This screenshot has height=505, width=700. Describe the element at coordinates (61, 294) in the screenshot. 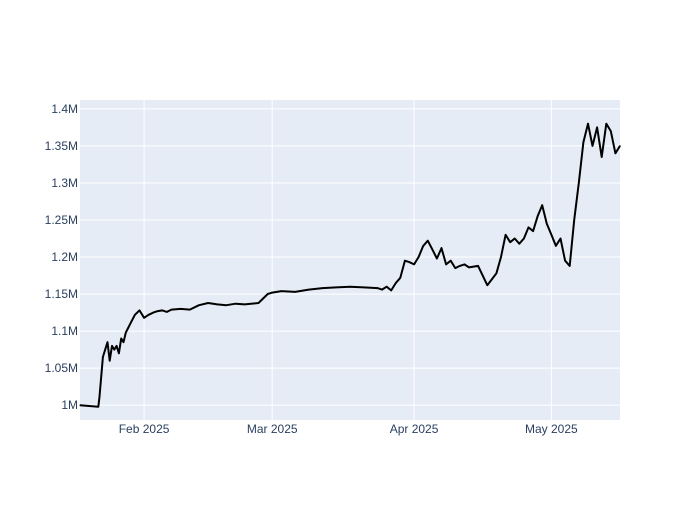

I see `y-tick-label: 1.15M` at that location.